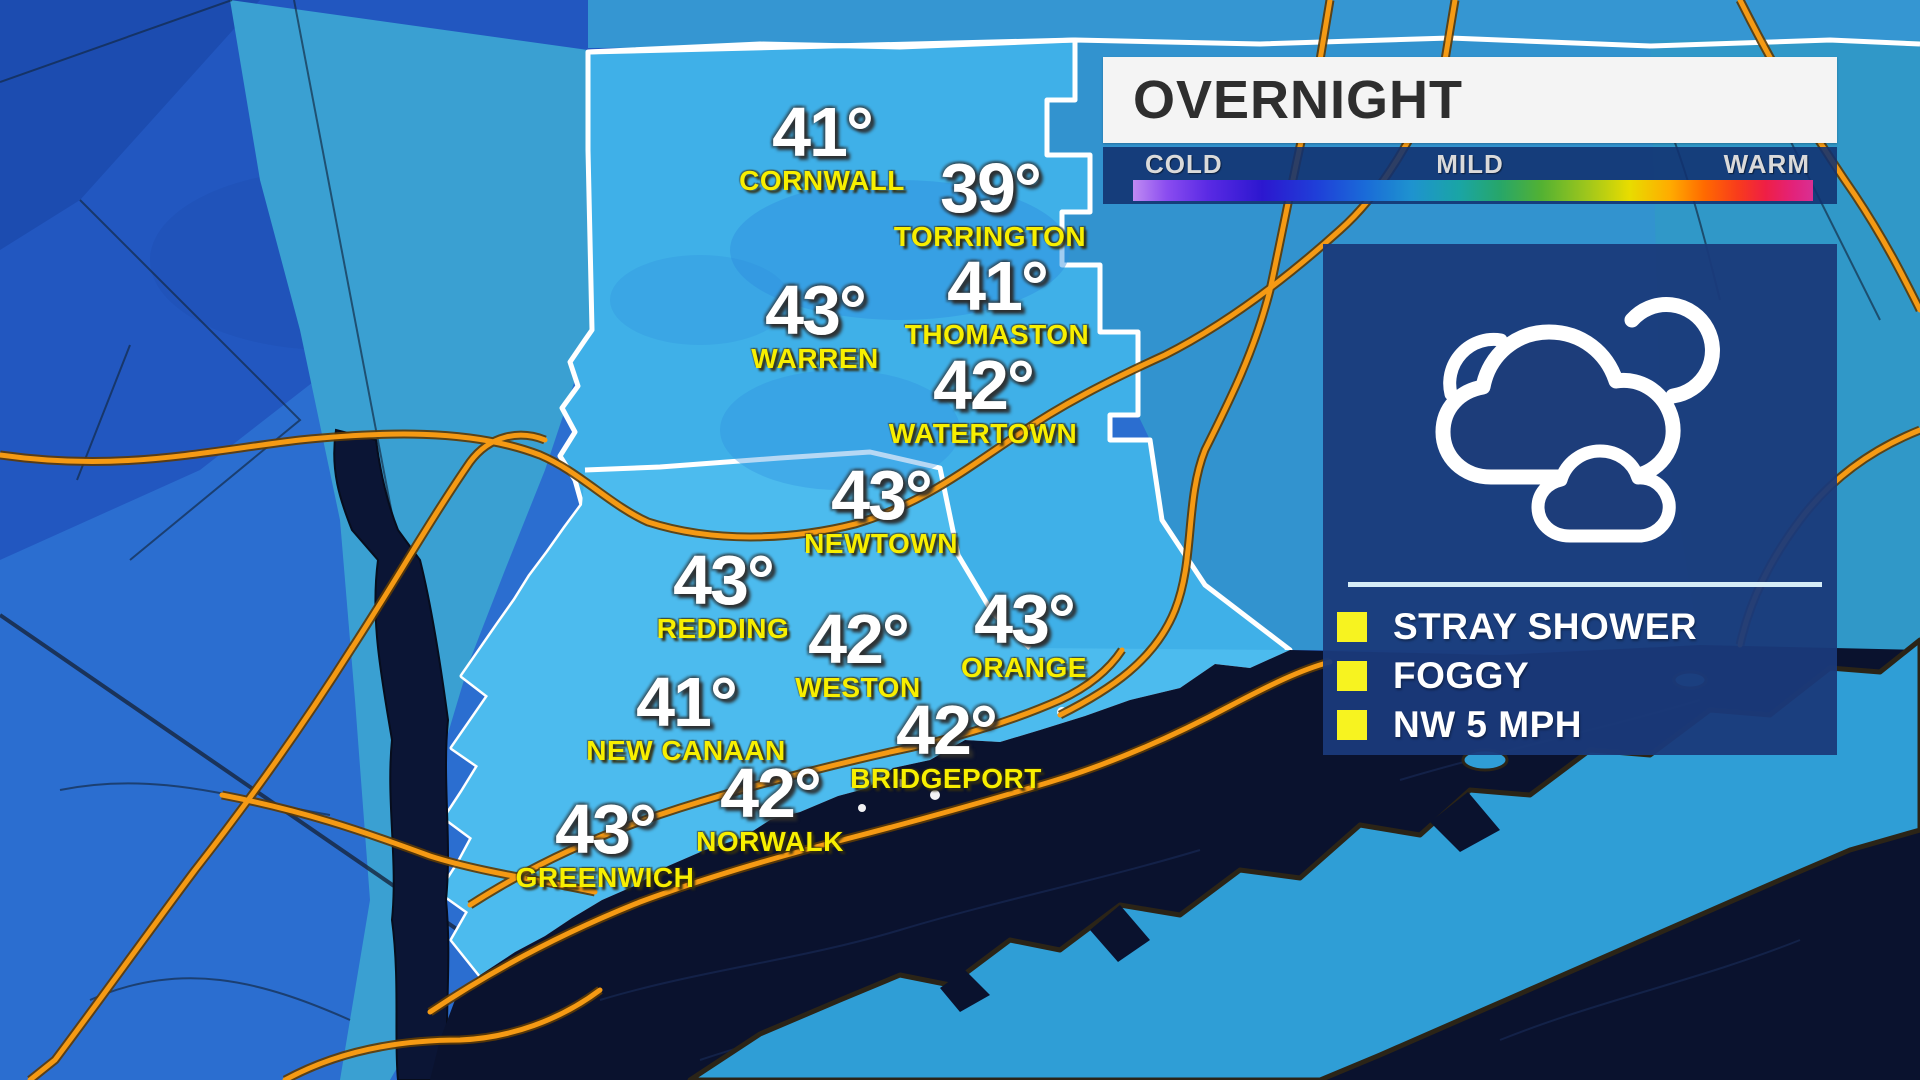  What do you see at coordinates (605, 877) in the screenshot?
I see `town-name: GREENWICH` at bounding box center [605, 877].